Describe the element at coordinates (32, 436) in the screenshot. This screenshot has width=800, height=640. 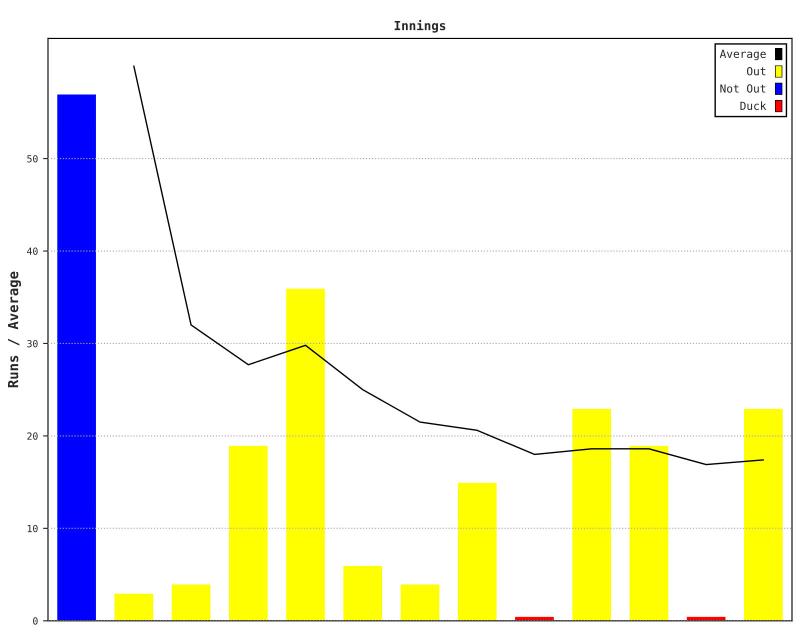
I see `y-tick-label: 20` at that location.